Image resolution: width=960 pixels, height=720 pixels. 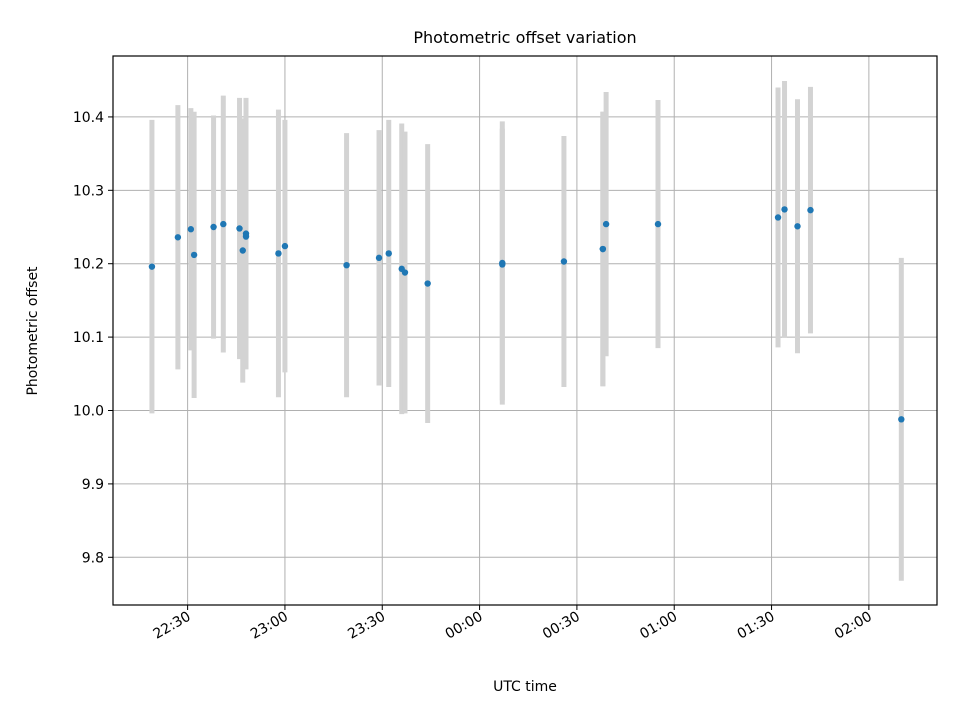 What do you see at coordinates (269, 626) in the screenshot?
I see `x-tick-label: 23:00` at bounding box center [269, 626].